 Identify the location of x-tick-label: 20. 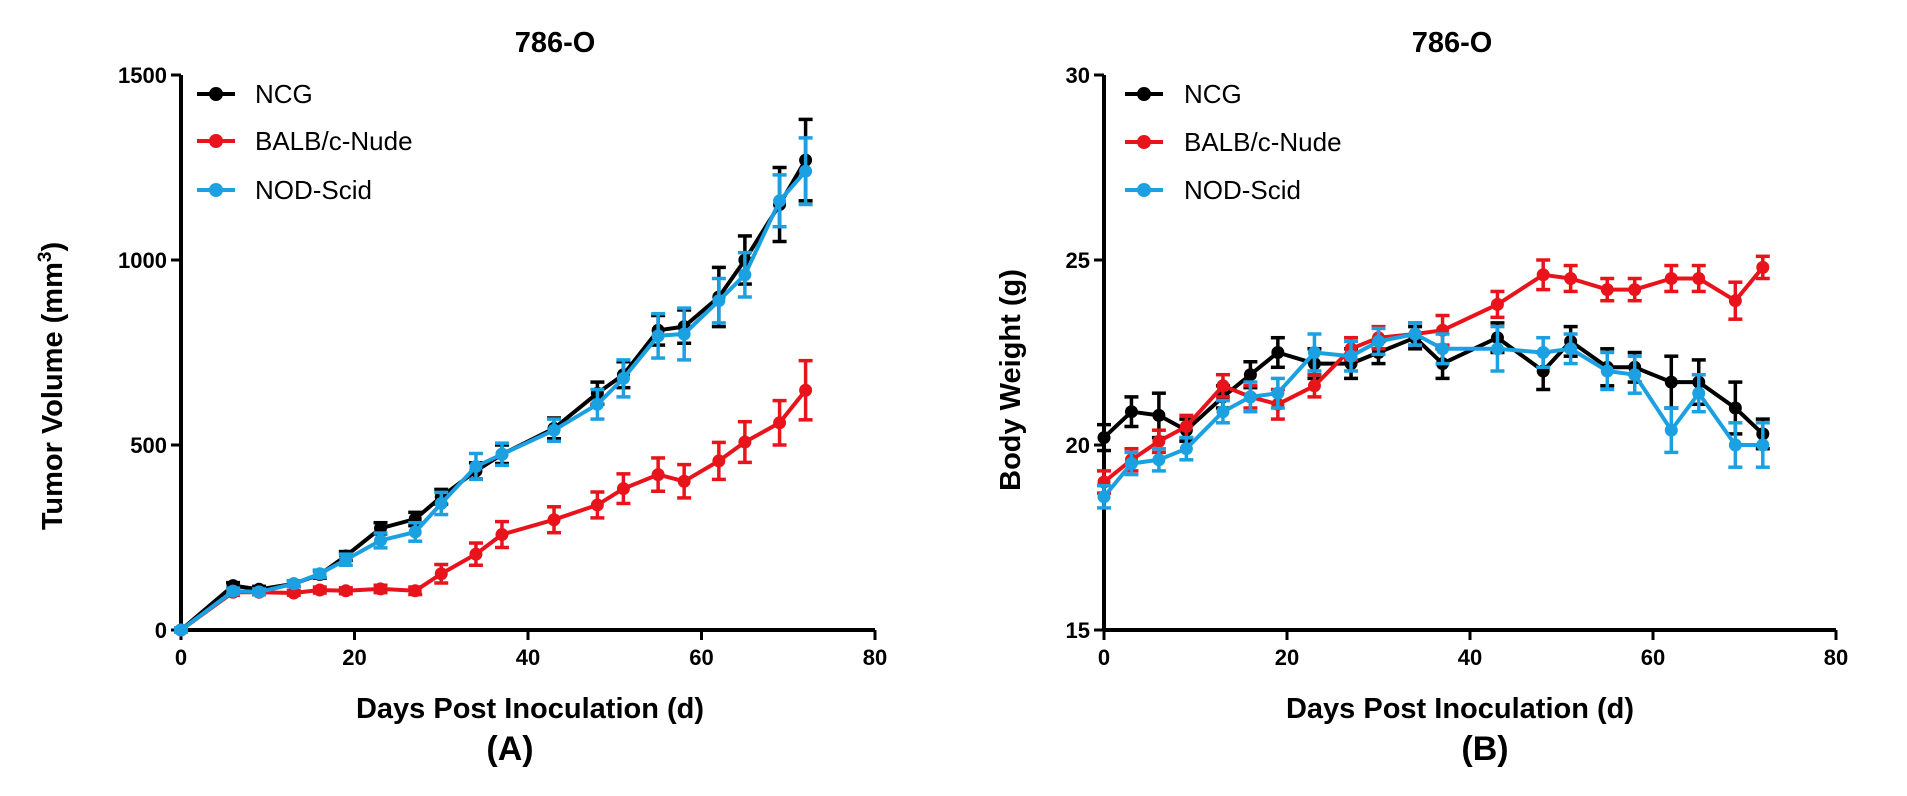
(354, 657).